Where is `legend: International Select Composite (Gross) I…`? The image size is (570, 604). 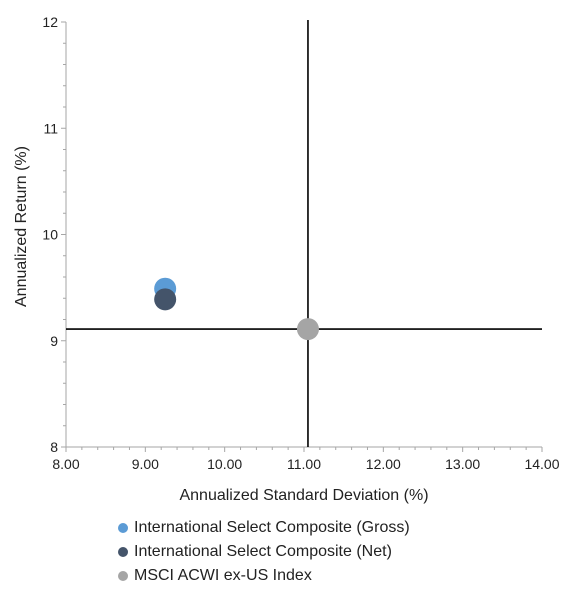
legend: International Select Composite (Gross) I… is located at coordinates (264, 552).